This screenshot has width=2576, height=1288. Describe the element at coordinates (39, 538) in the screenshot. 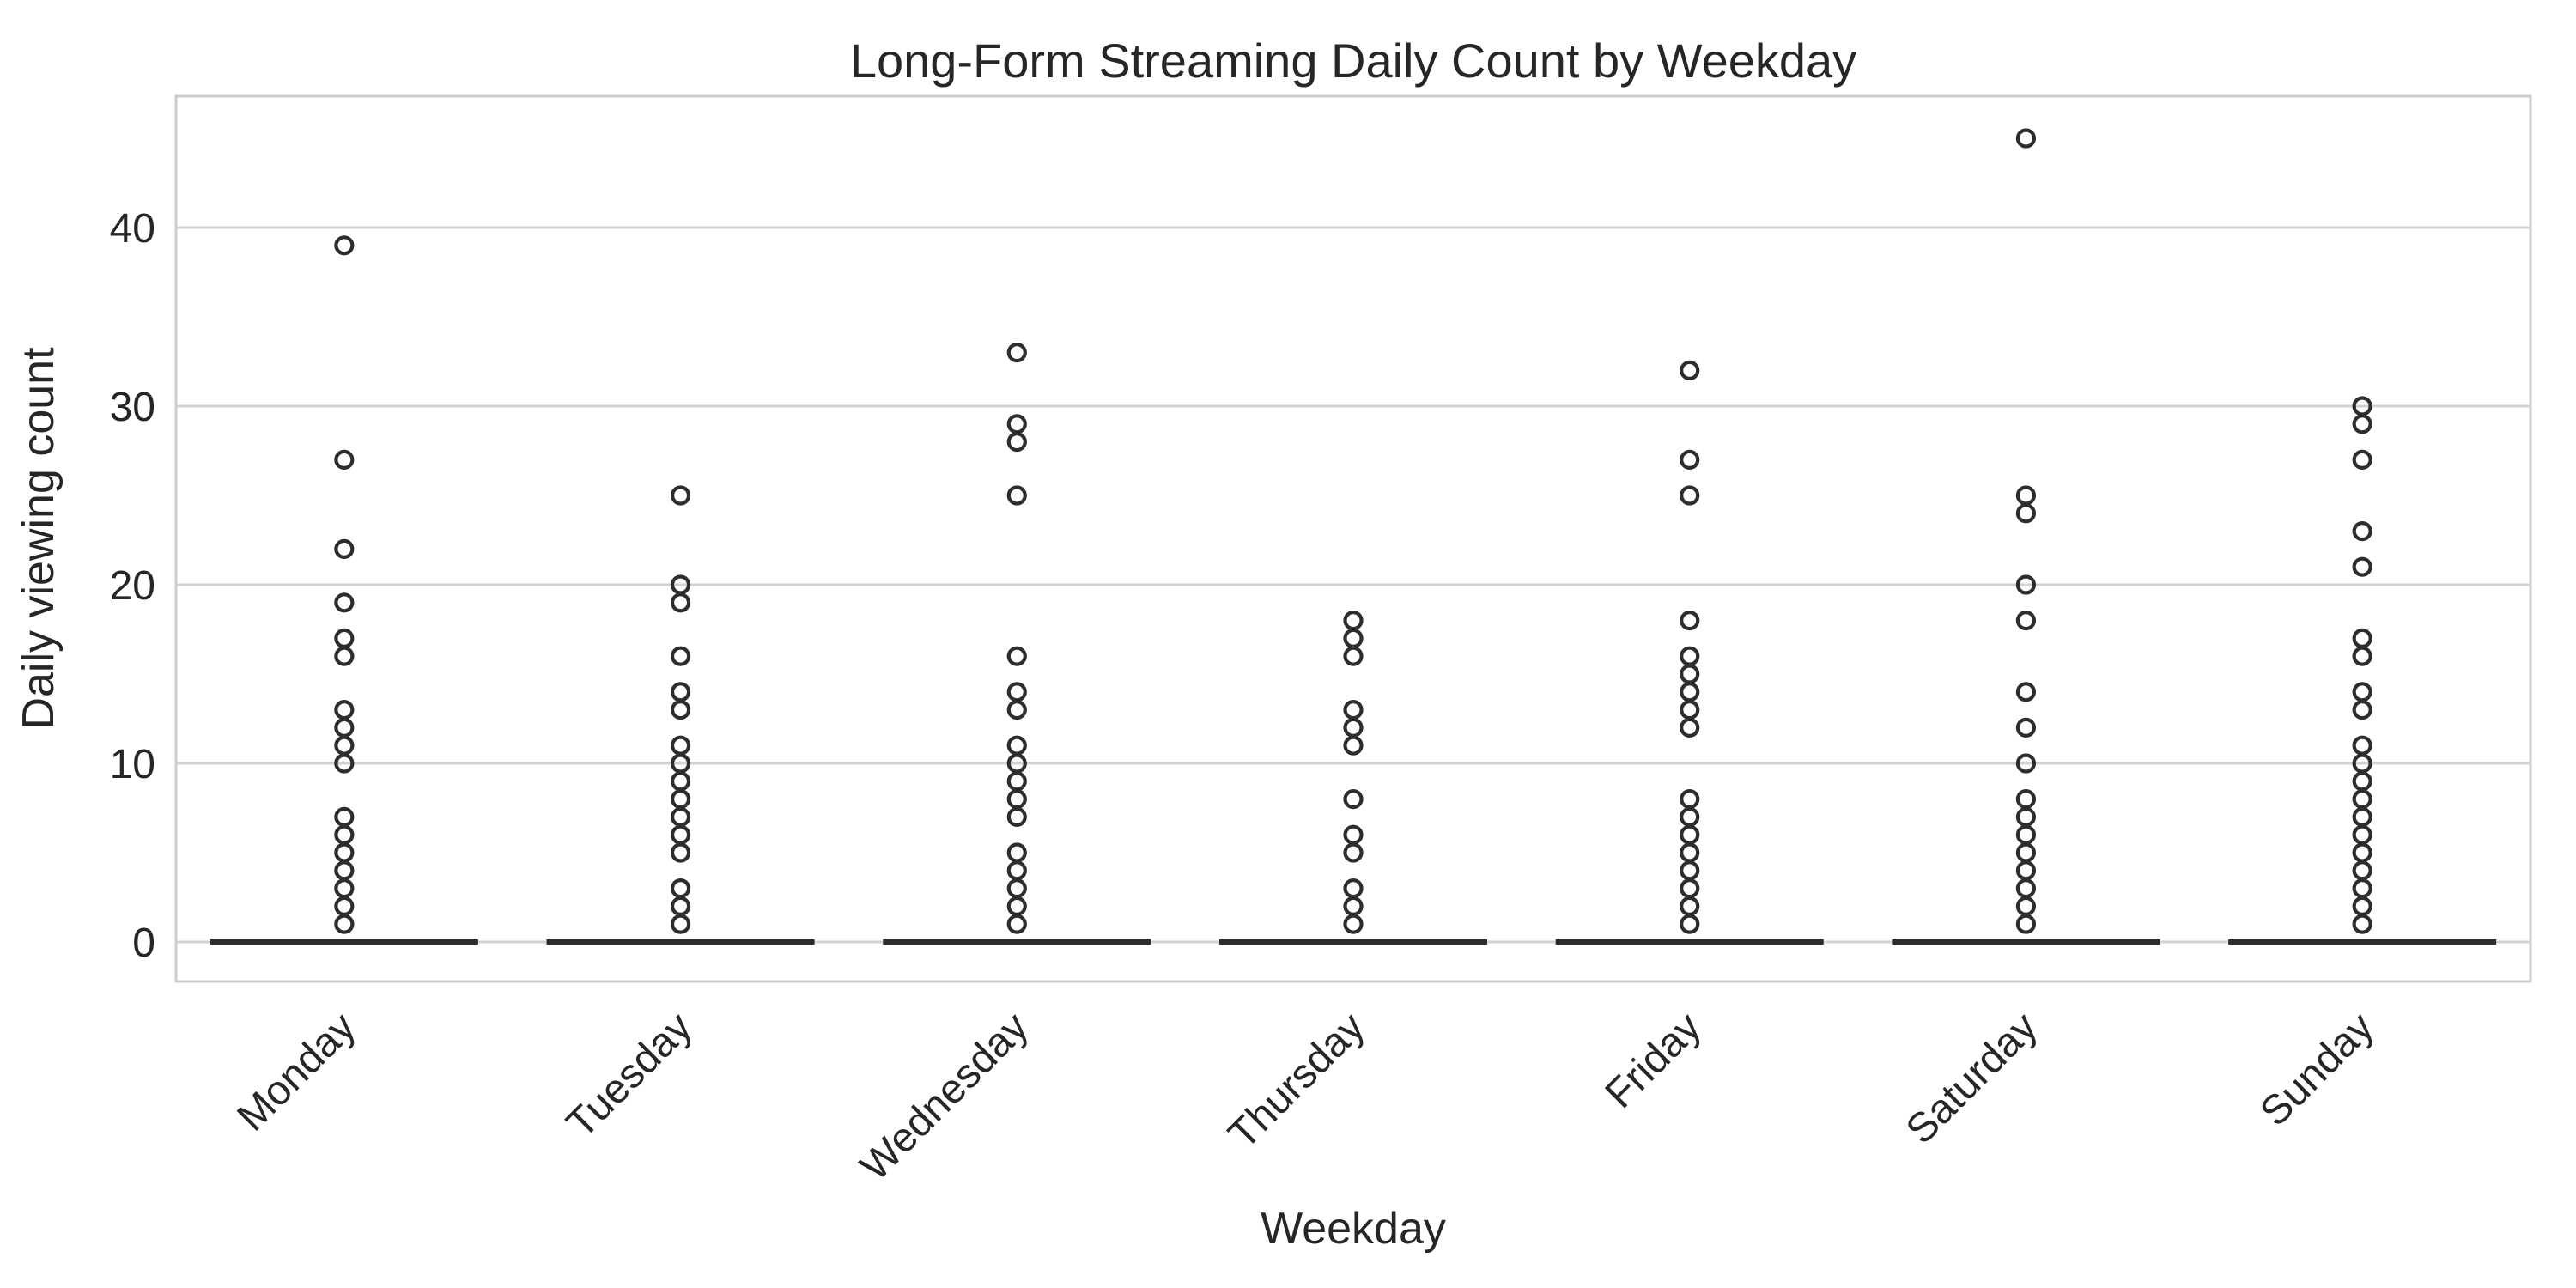

I see `y-axis-label: Daily viewing count` at that location.